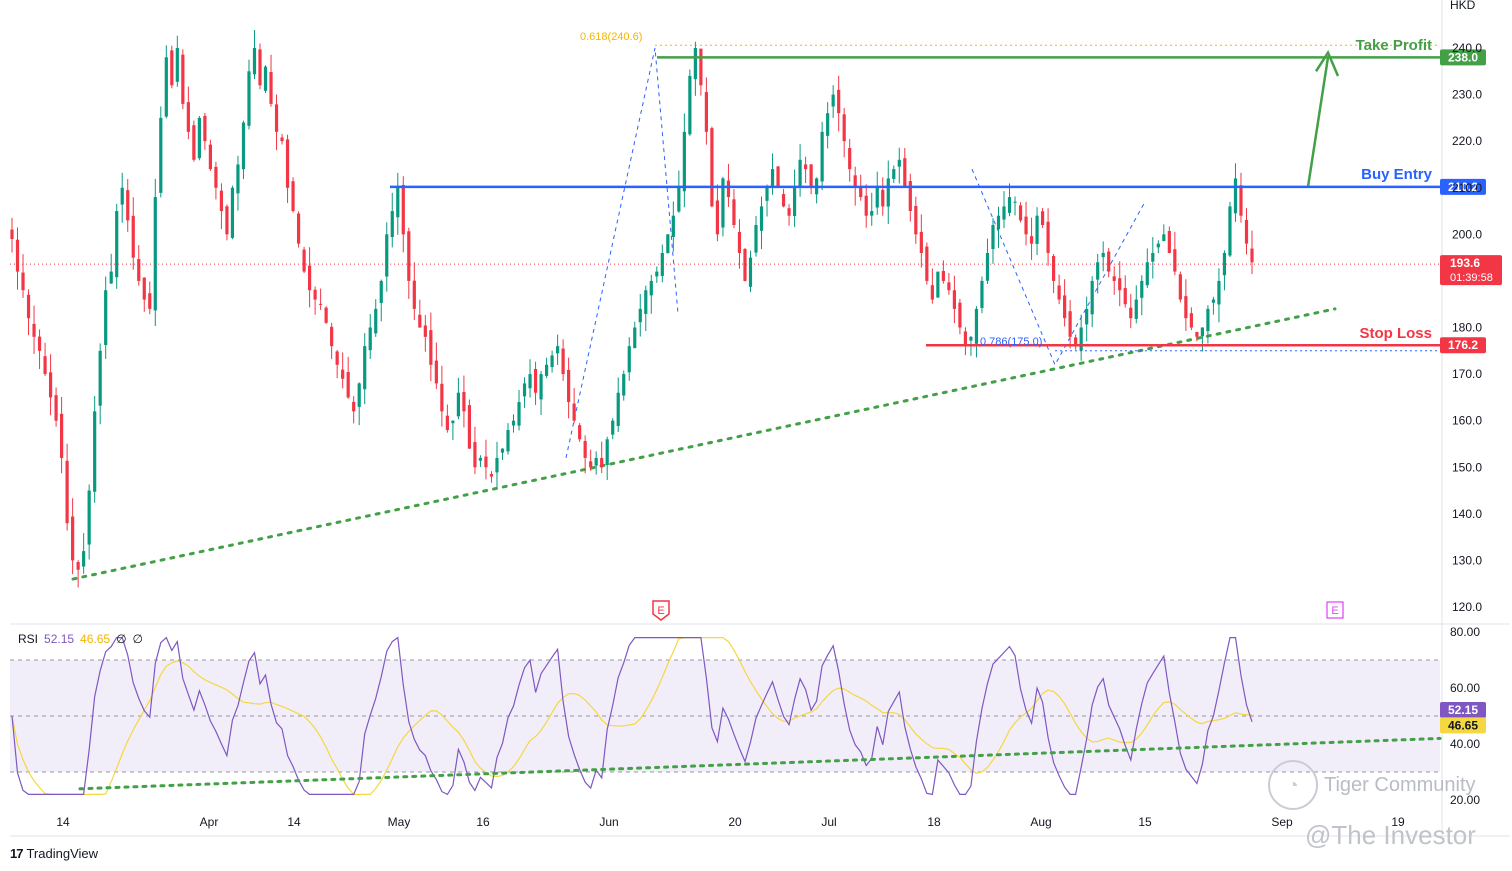  What do you see at coordinates (80, 639) in the screenshot?
I see `rsi-legend: RSI 52.15 46.65 ∅ ∅` at bounding box center [80, 639].